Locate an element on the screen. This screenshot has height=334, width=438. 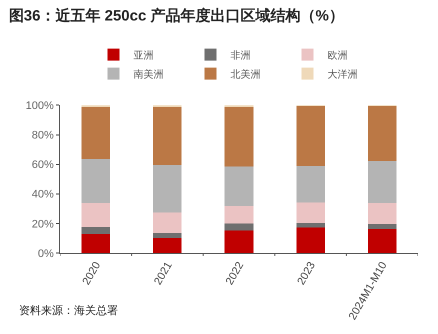
legend-label: 欧洲 is located at coordinates (338, 55).